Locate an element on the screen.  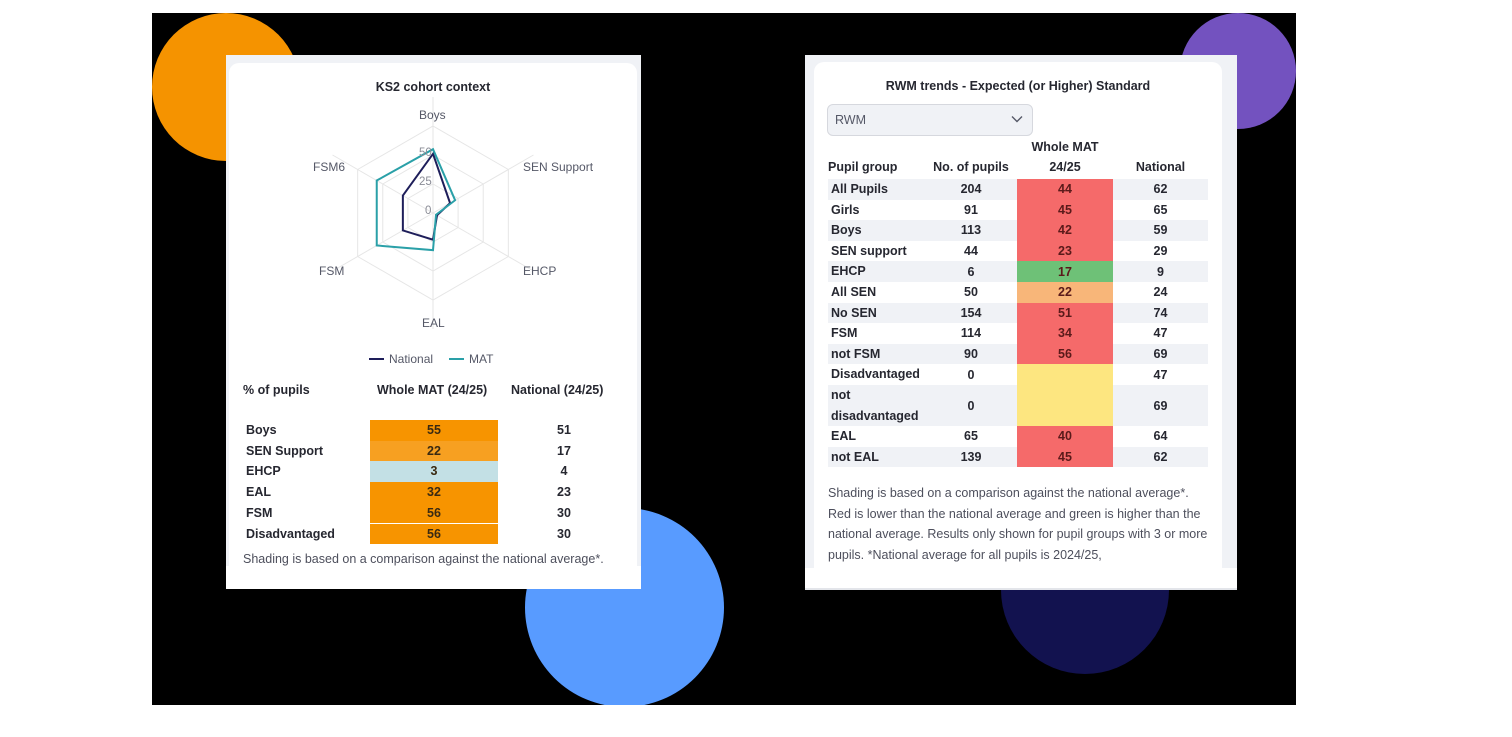
table-row: not disadvantaged 0 69 is located at coordinates (1018, 405).